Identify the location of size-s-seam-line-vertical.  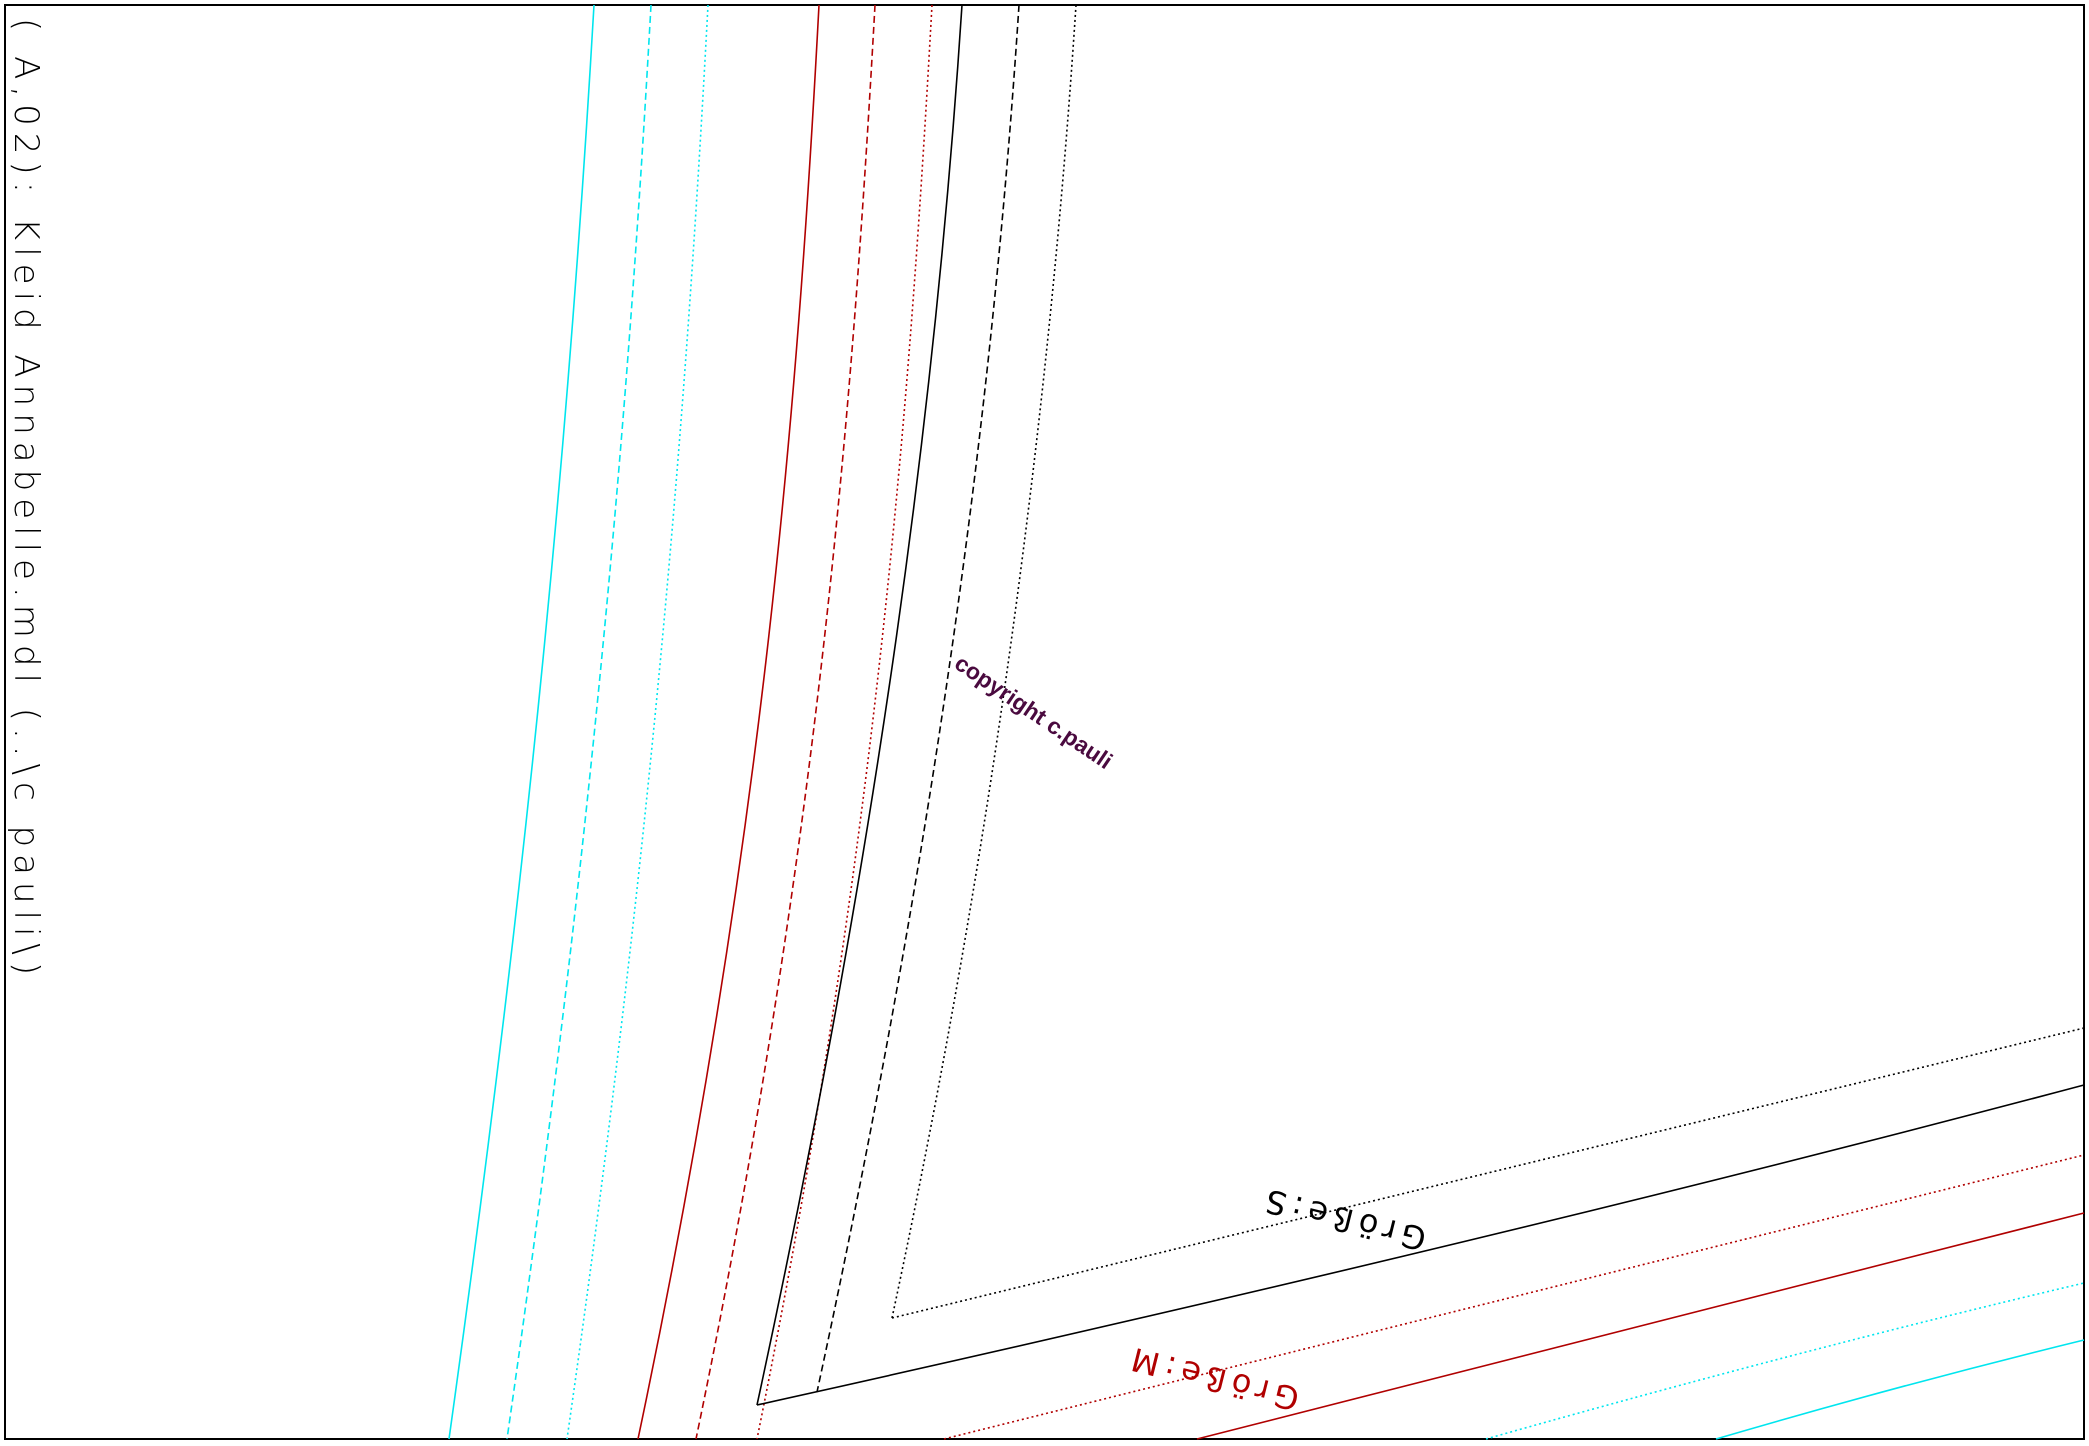
(918, 698).